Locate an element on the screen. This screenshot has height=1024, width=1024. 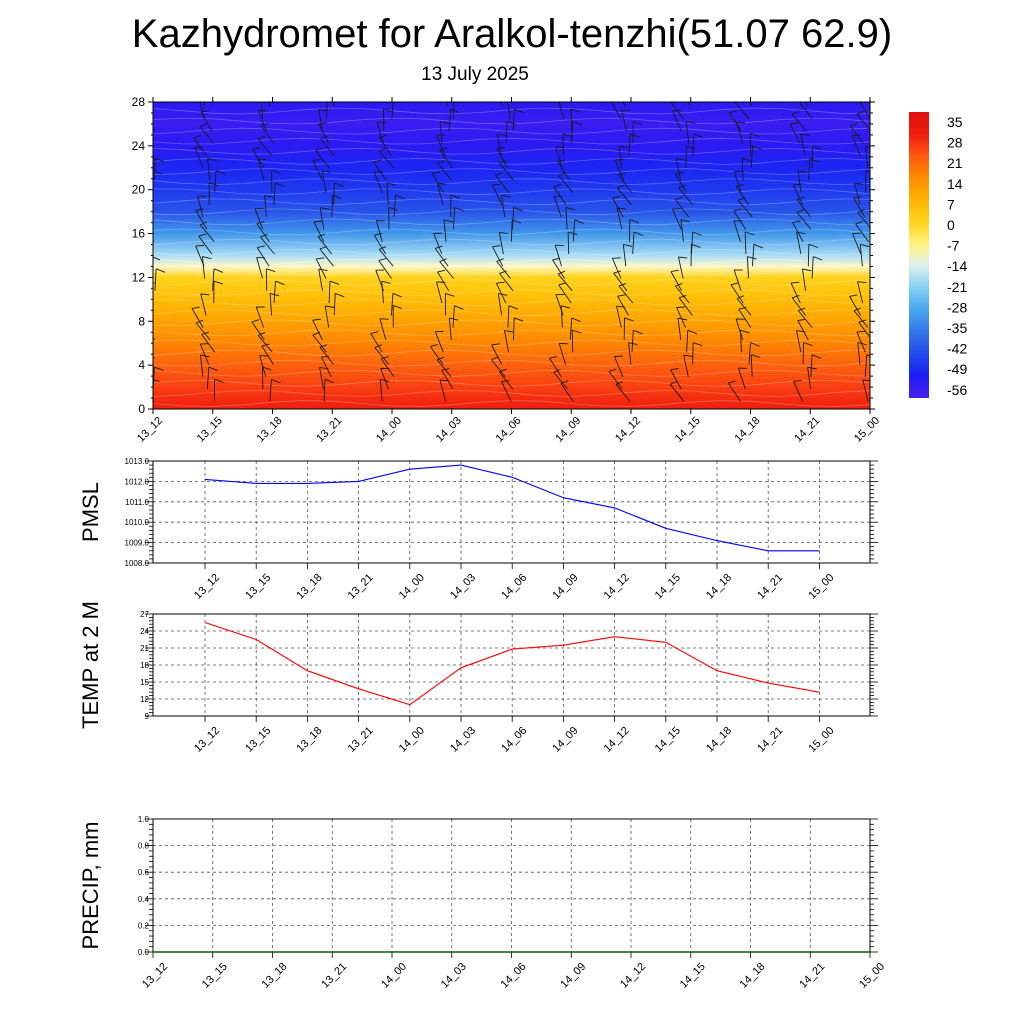
x-tick-label: 14_15 is located at coordinates (668, 740).